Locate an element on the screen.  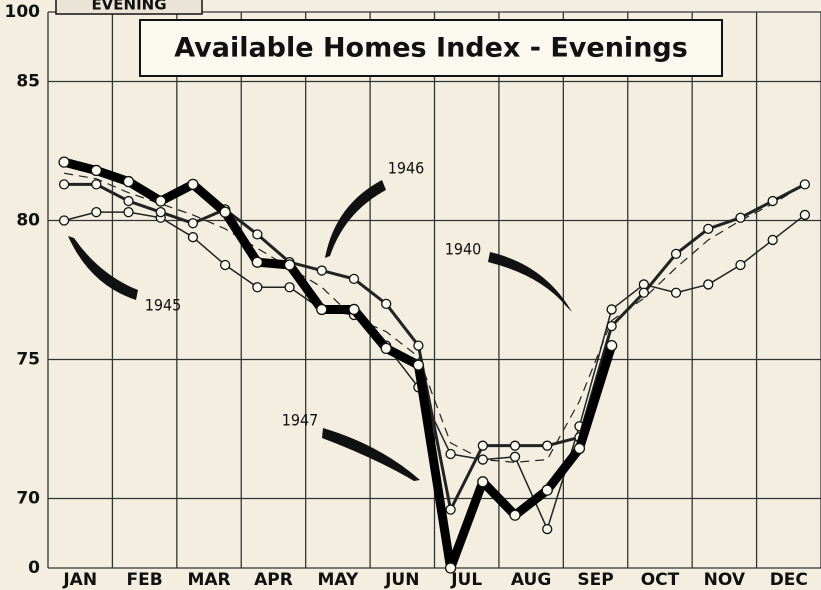
tag-box is located at coordinates (129, 7).